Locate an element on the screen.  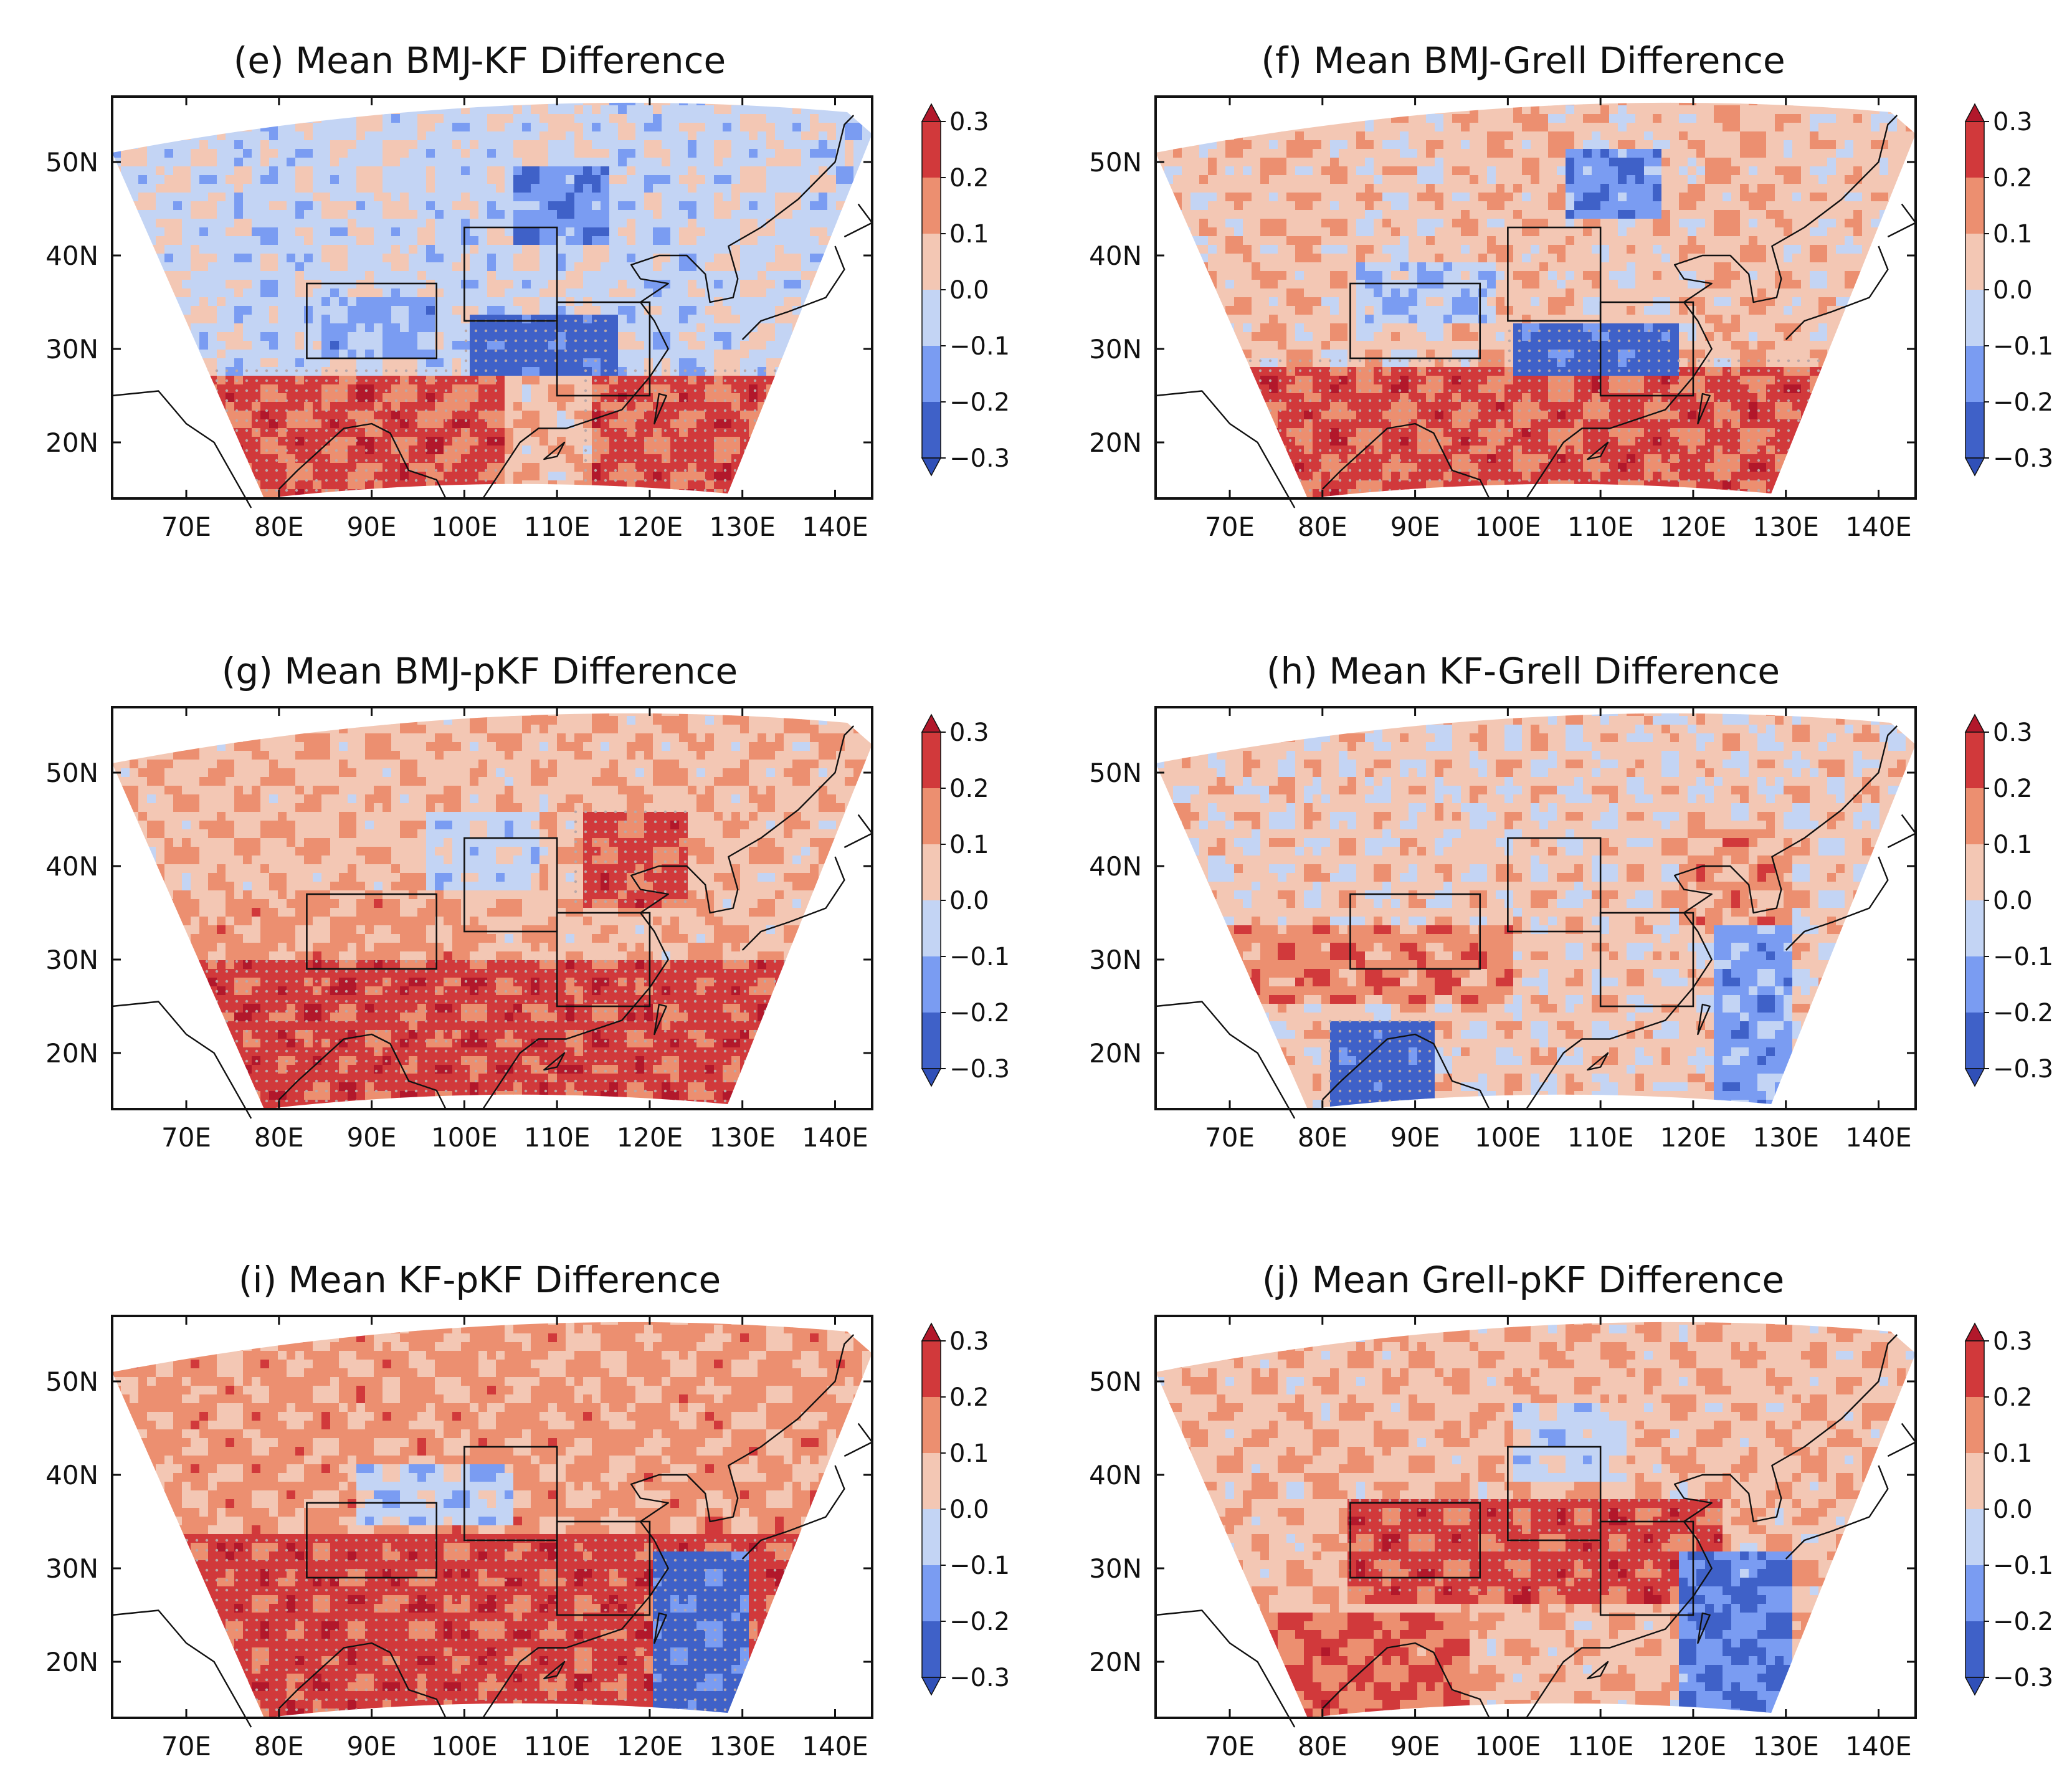
x-tick-label: 130E is located at coordinates (742, 1746).